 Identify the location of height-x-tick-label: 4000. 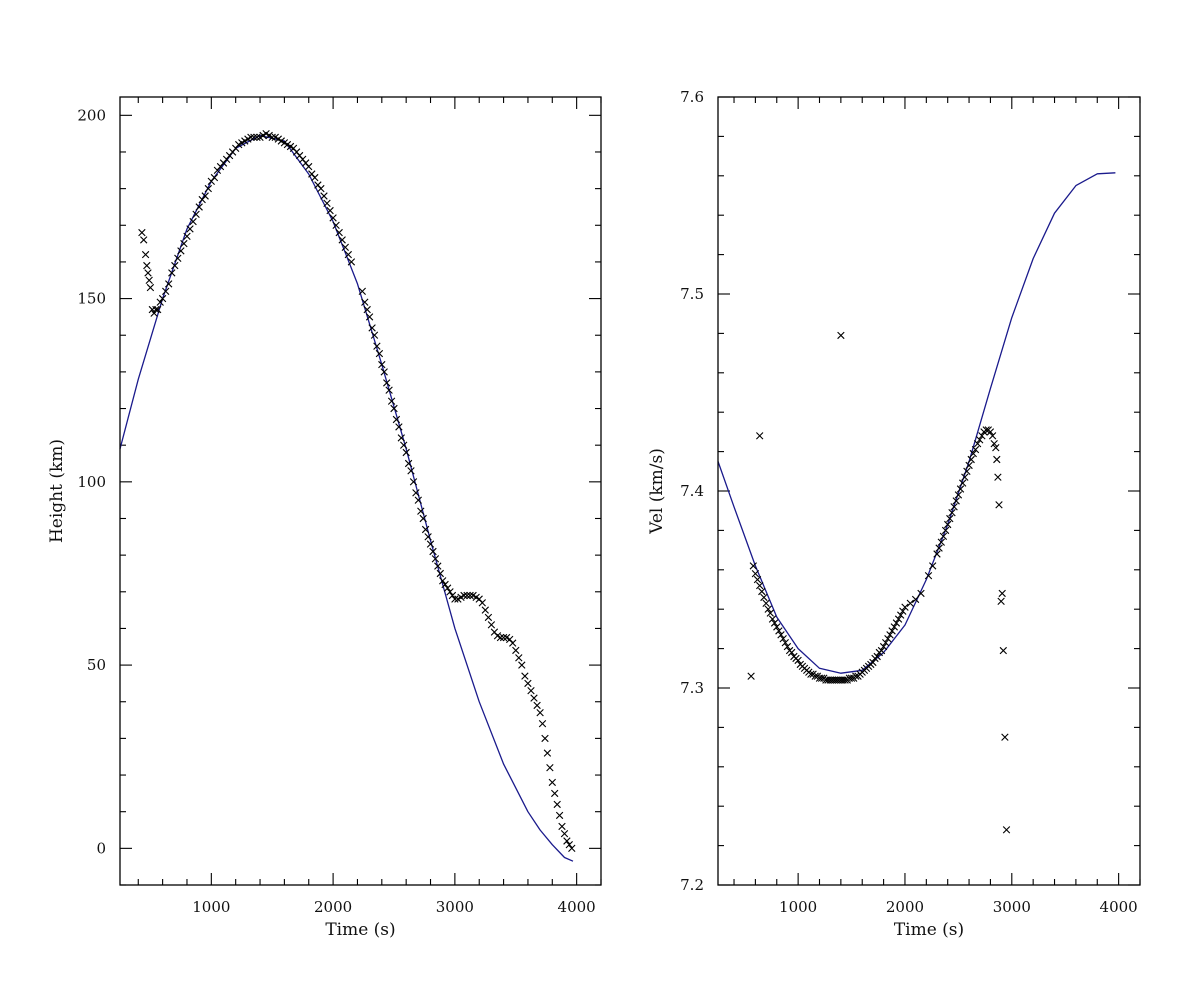
(577, 907).